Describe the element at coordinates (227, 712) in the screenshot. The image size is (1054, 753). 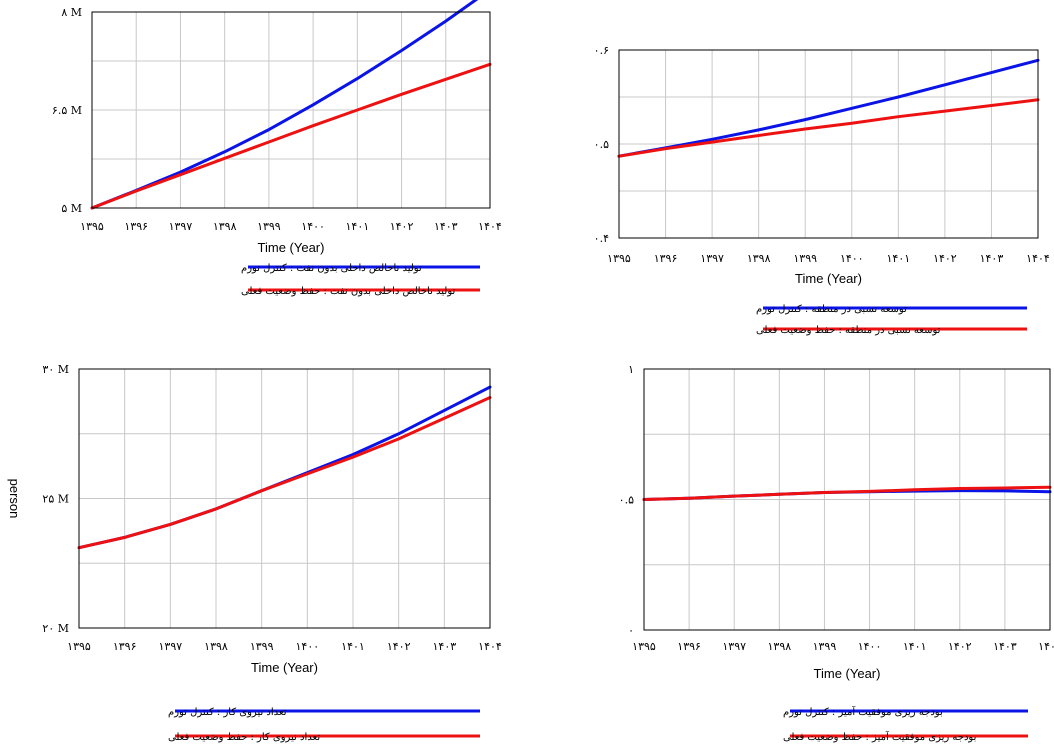
I see `legend-label: تعداد نیروی کار : کنترل تورم` at that location.